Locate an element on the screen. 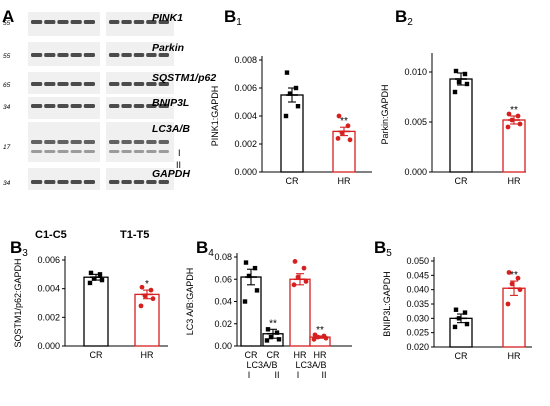  y-tick-label: 0.030 is located at coordinates (417, 318).